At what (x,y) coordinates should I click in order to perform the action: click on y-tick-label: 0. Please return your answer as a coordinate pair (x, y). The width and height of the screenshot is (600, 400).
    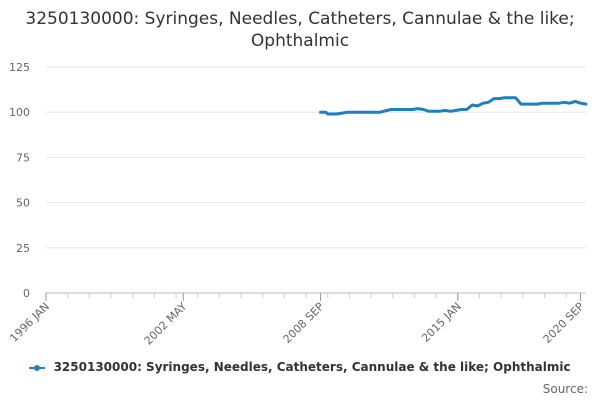
    Looking at the image, I should click on (26, 293).